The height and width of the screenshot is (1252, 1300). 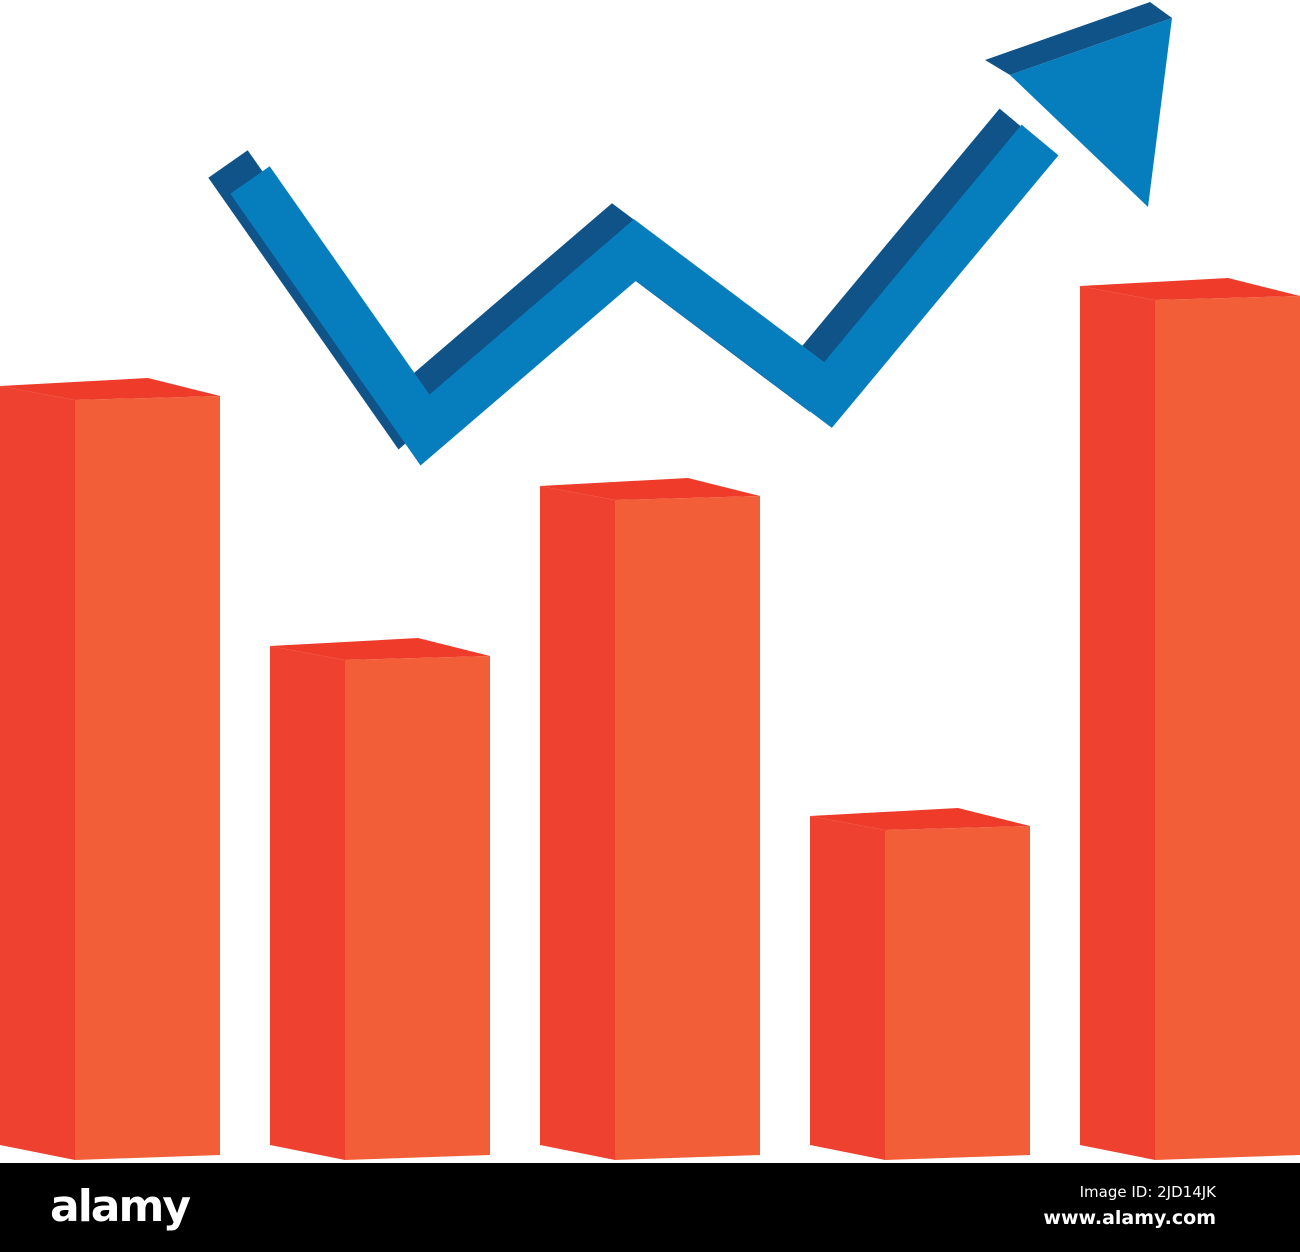 I want to click on alamy-logo: alamy, so click(x=120, y=1206).